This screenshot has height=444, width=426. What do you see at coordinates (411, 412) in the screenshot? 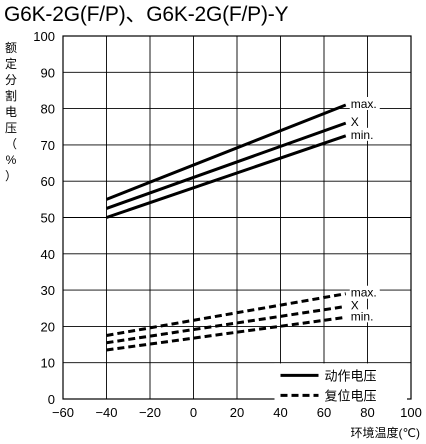
I see `x-tick-label: 100` at bounding box center [411, 412].